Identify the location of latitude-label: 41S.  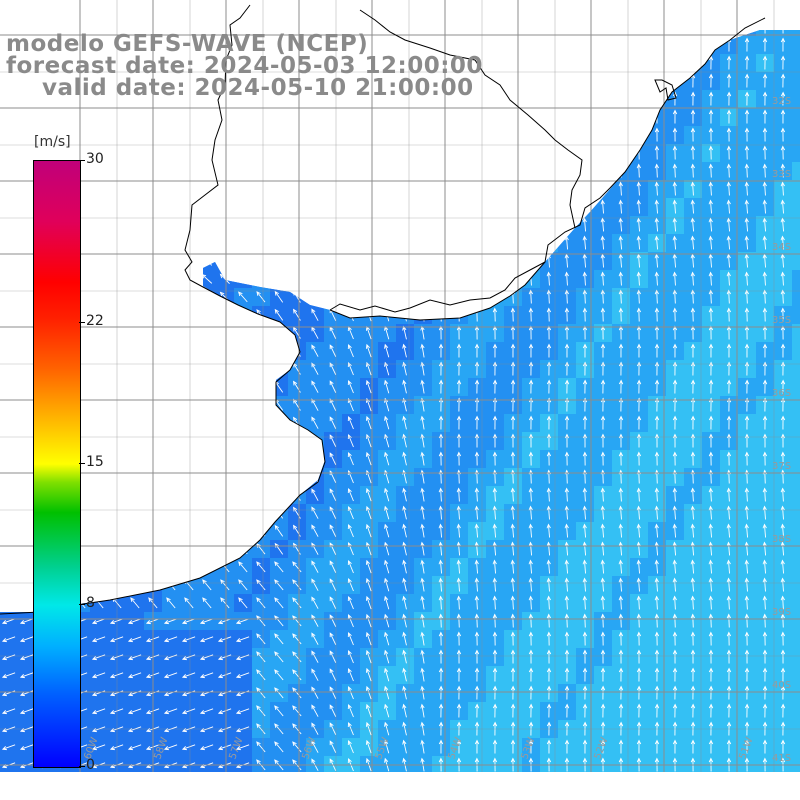
(781, 758).